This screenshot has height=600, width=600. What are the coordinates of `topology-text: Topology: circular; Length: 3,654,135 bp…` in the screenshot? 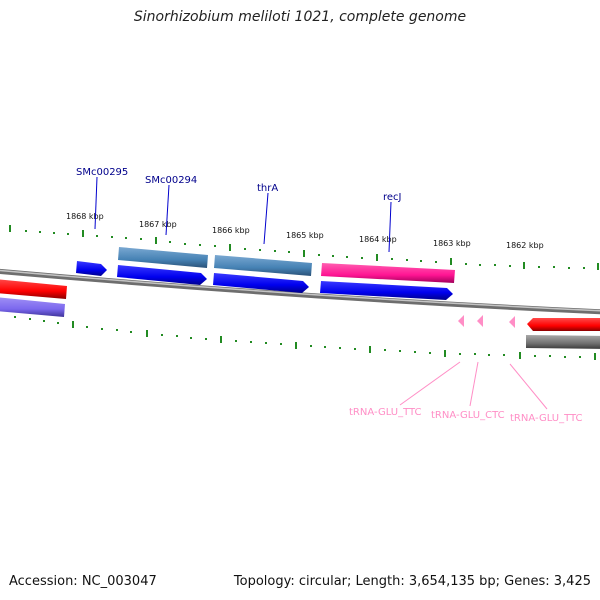 It's located at (412, 581).